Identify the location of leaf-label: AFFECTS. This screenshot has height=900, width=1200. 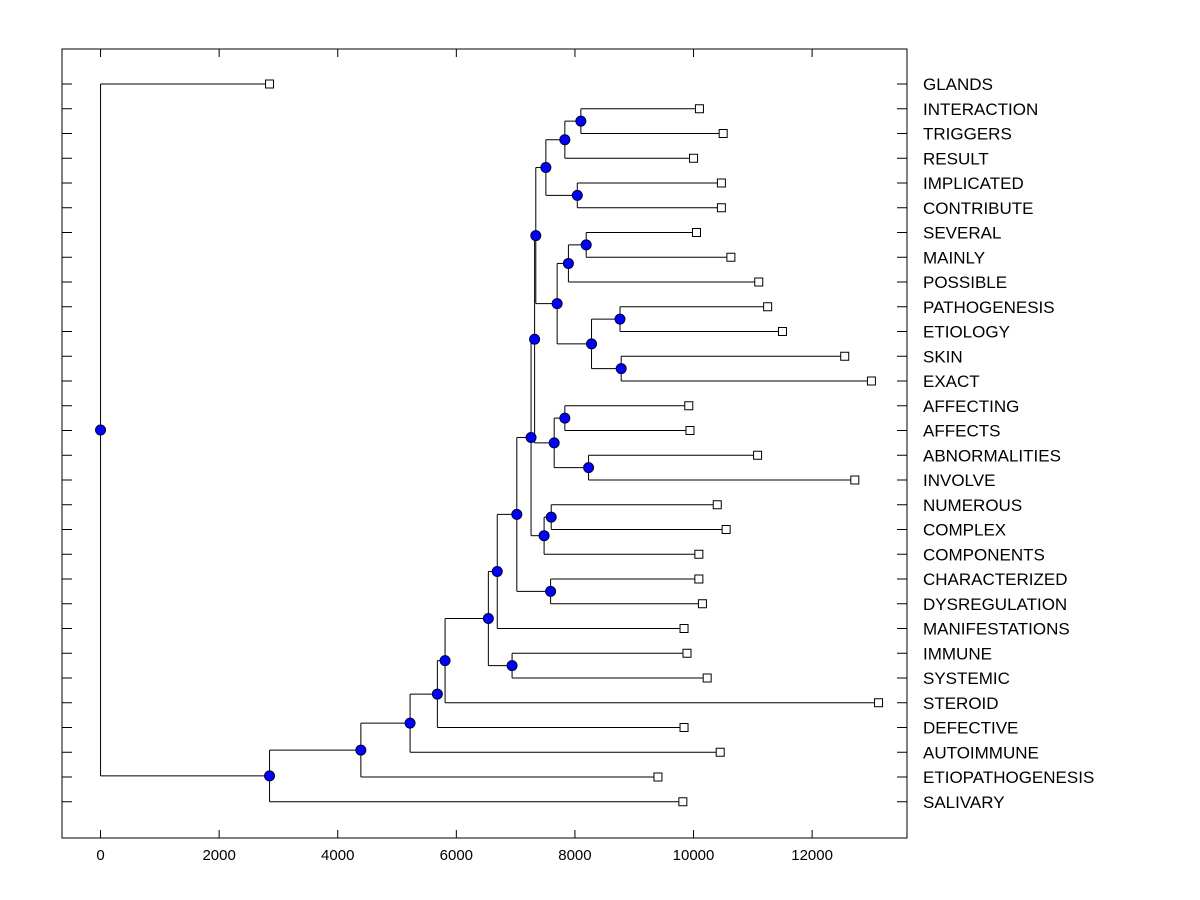
(961, 431).